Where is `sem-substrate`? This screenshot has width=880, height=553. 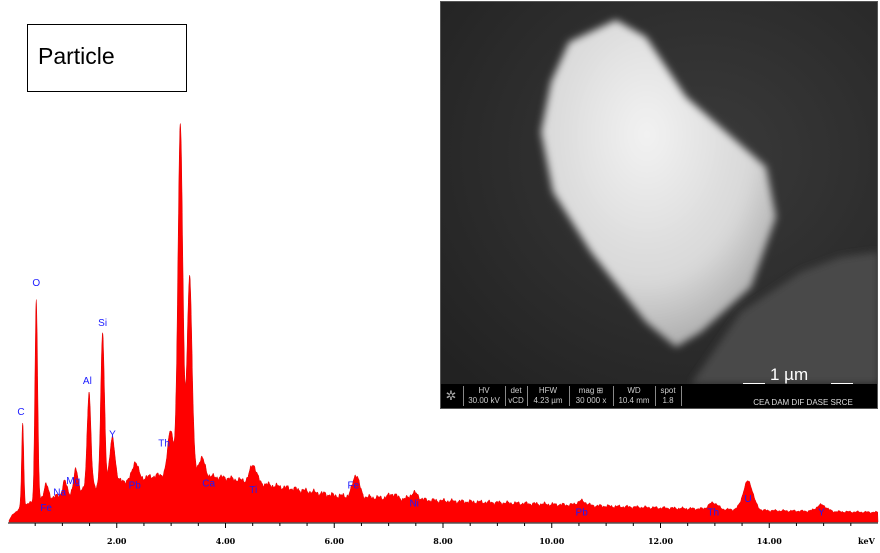
sem-substrate is located at coordinates (784, 318).